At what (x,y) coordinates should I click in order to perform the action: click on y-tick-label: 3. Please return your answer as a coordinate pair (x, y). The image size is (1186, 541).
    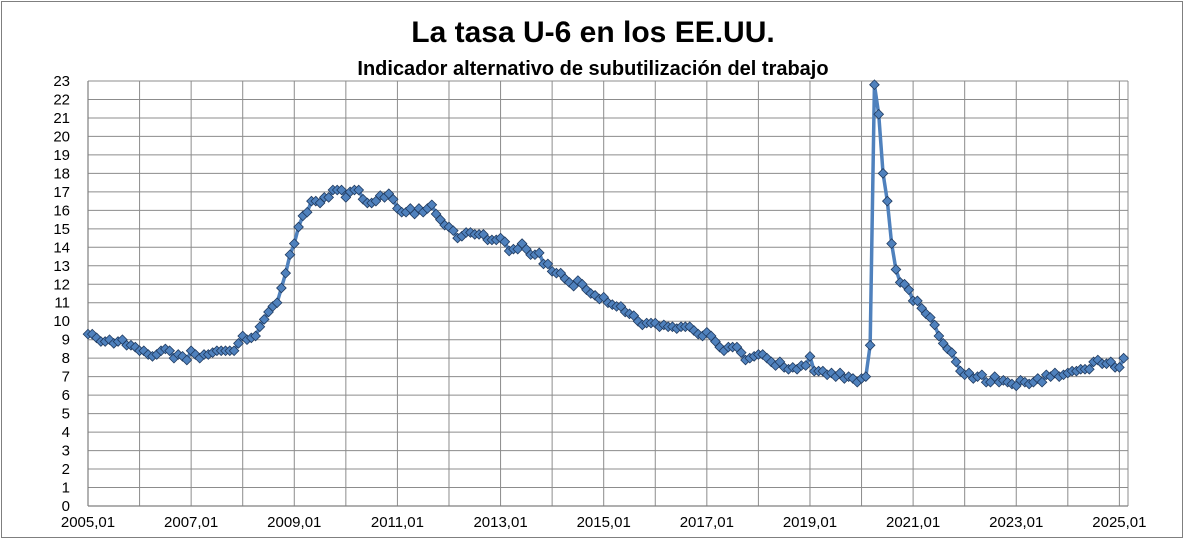
    Looking at the image, I should click on (66, 451).